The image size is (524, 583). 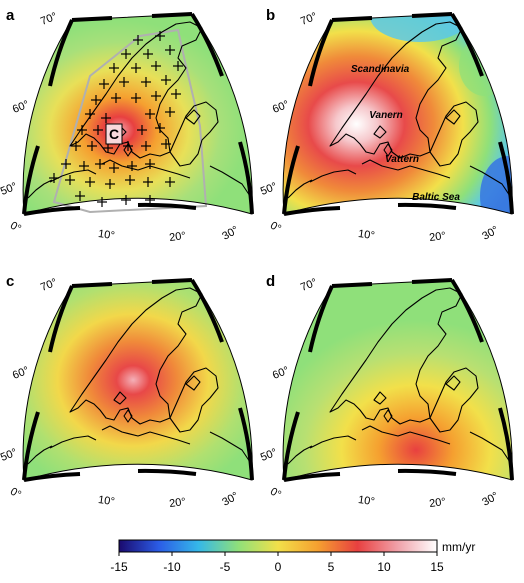 I want to click on colorbar-tick-label: 0, so click(x=278, y=567).